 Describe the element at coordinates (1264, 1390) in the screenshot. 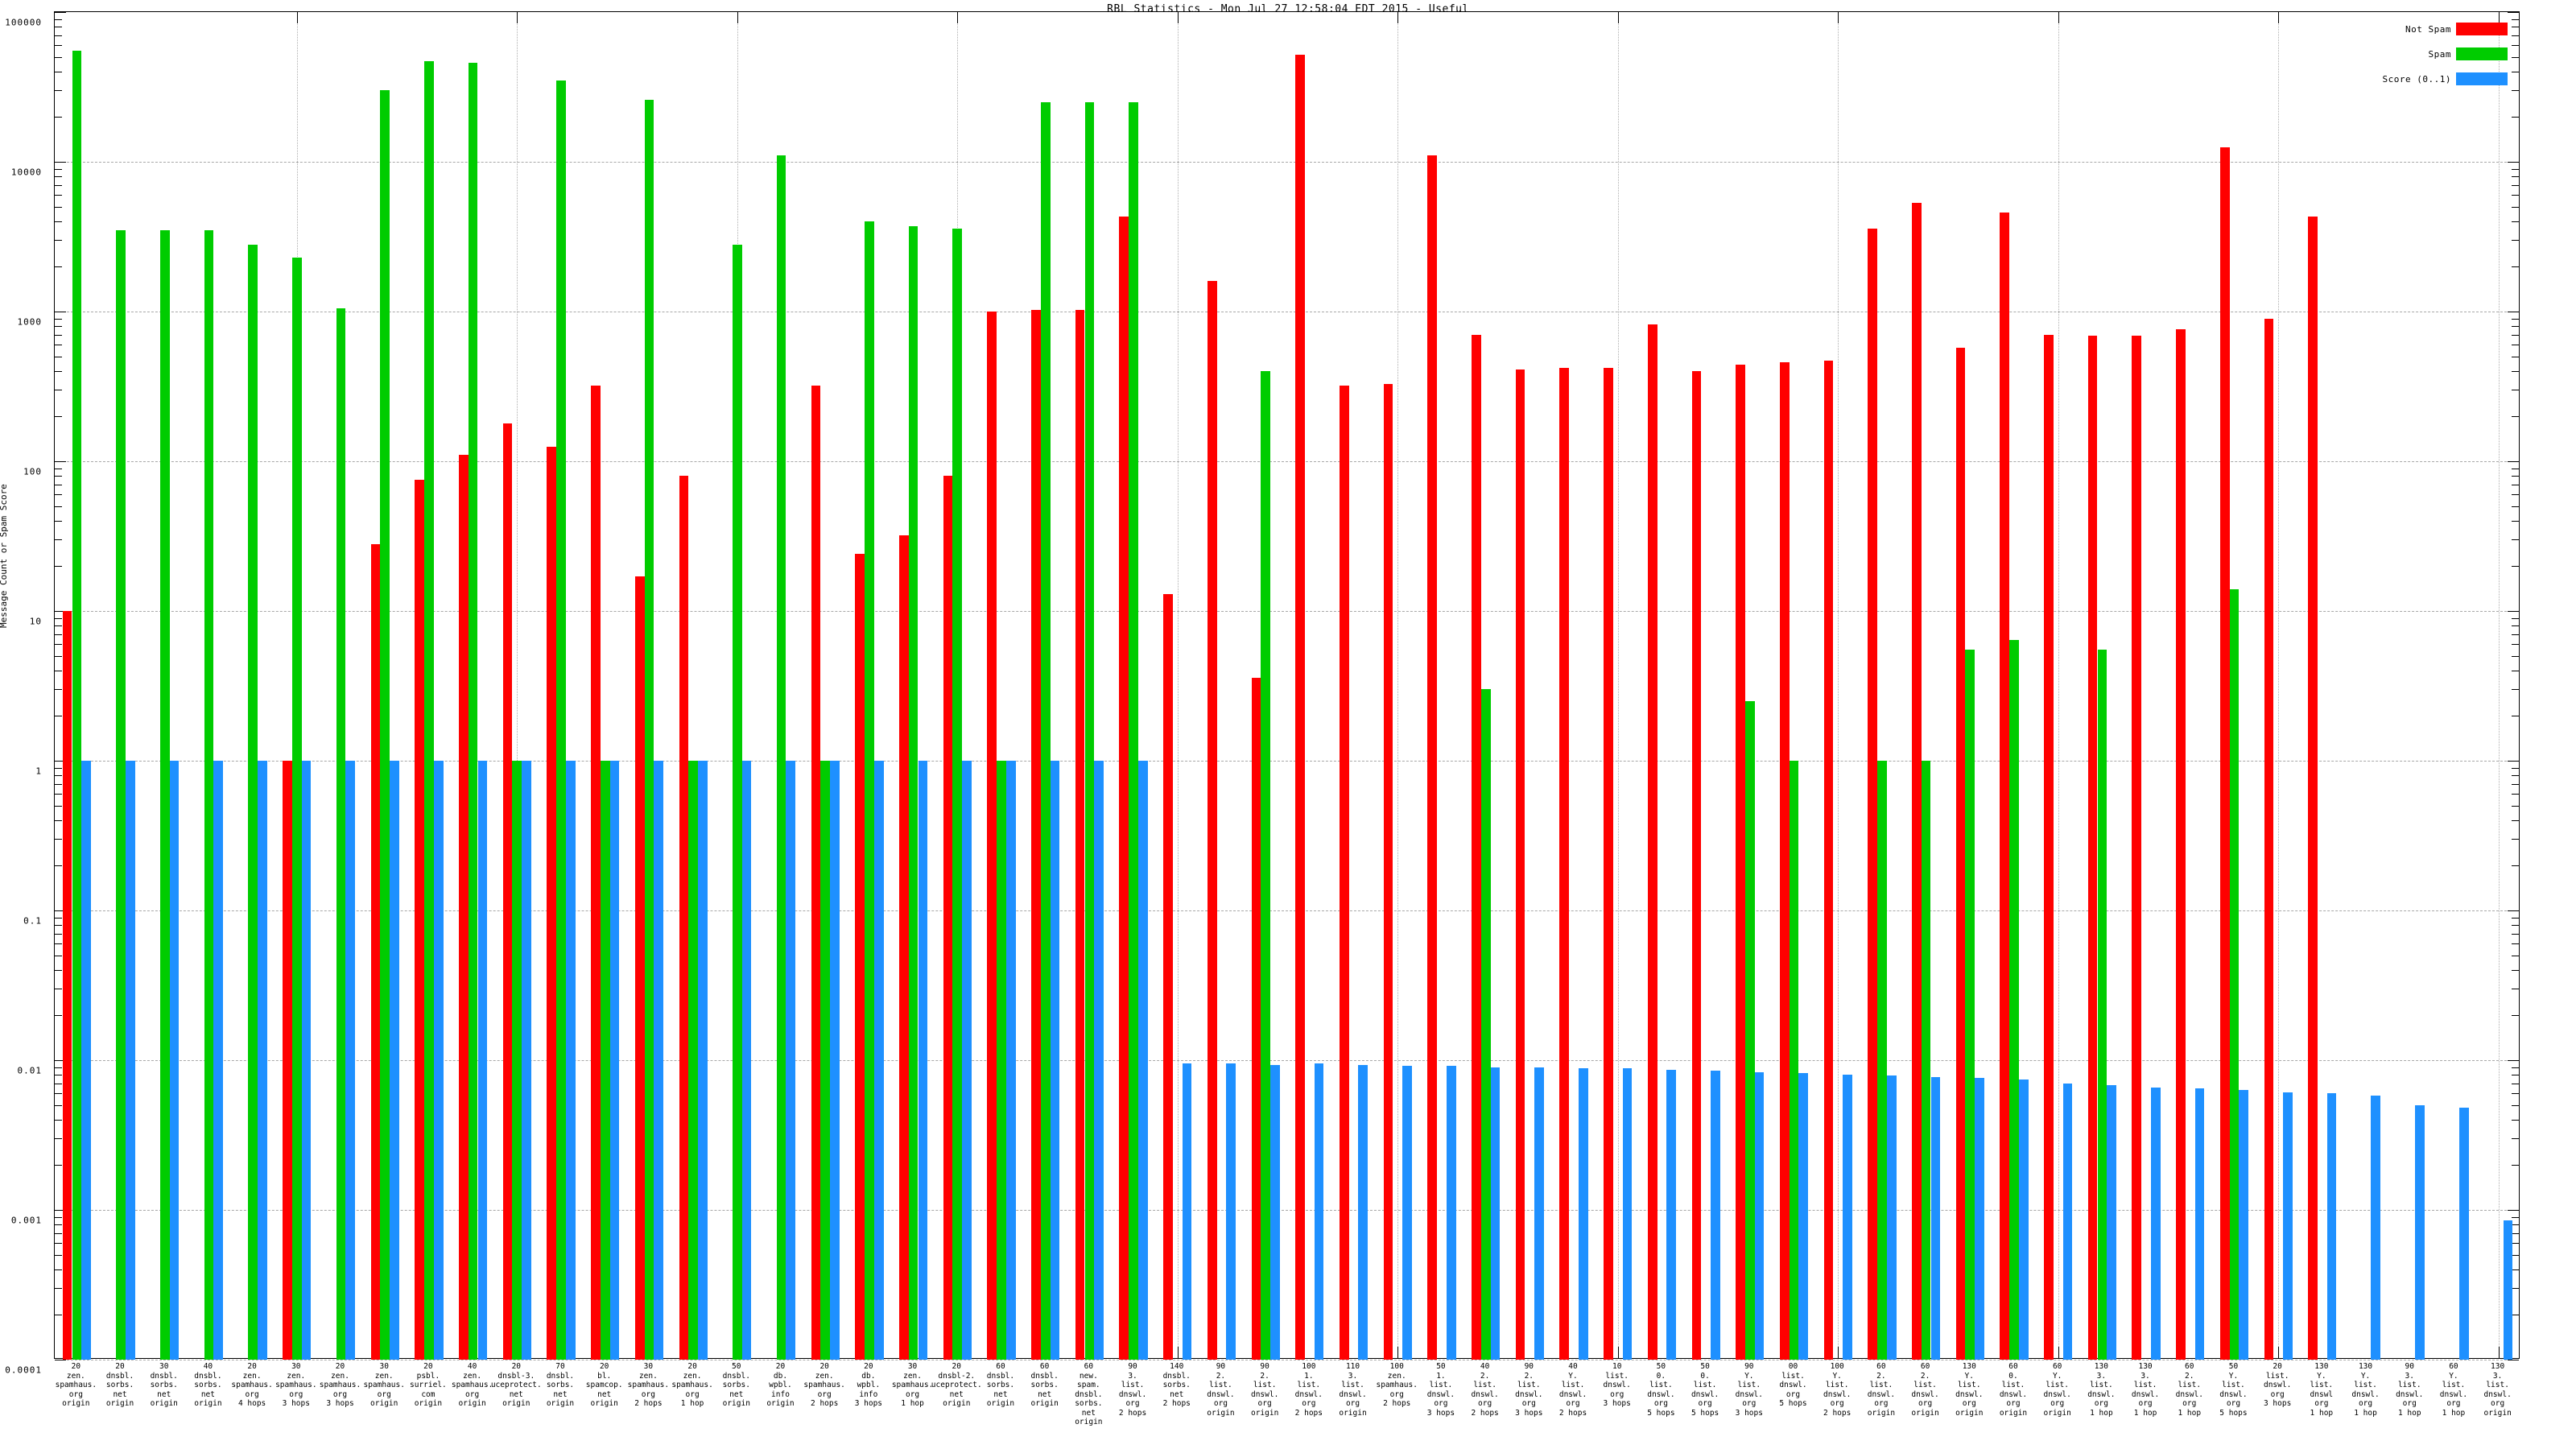

I see `x-axis-tick-label: 90 2. list. dnswl. org origin` at that location.